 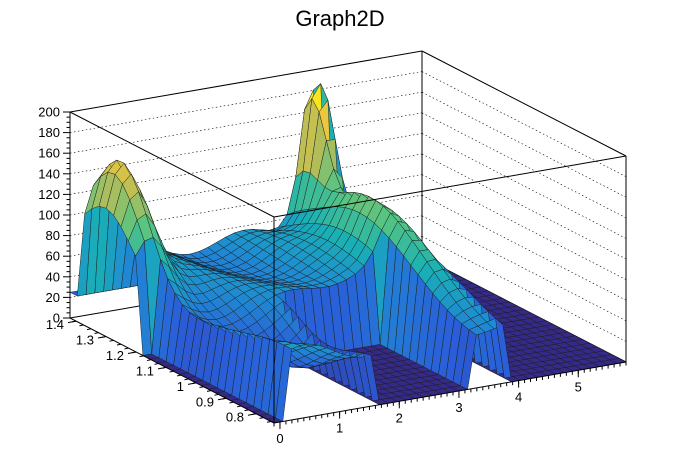 What do you see at coordinates (518, 397) in the screenshot?
I see `x-tick-label-4: 4` at bounding box center [518, 397].